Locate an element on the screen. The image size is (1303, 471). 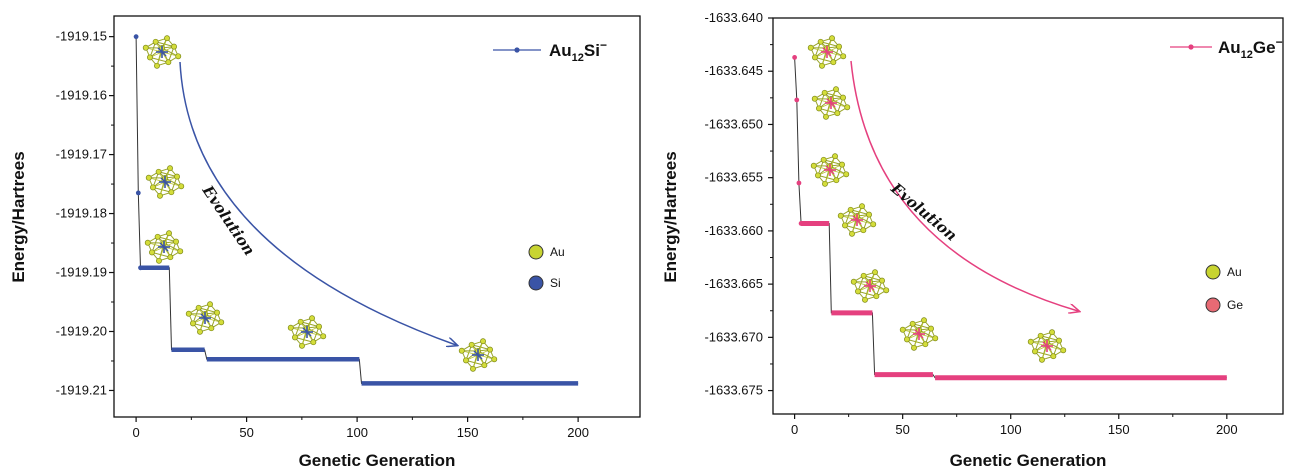
y-tick-label: -1919.21 is located at coordinates (81, 389).